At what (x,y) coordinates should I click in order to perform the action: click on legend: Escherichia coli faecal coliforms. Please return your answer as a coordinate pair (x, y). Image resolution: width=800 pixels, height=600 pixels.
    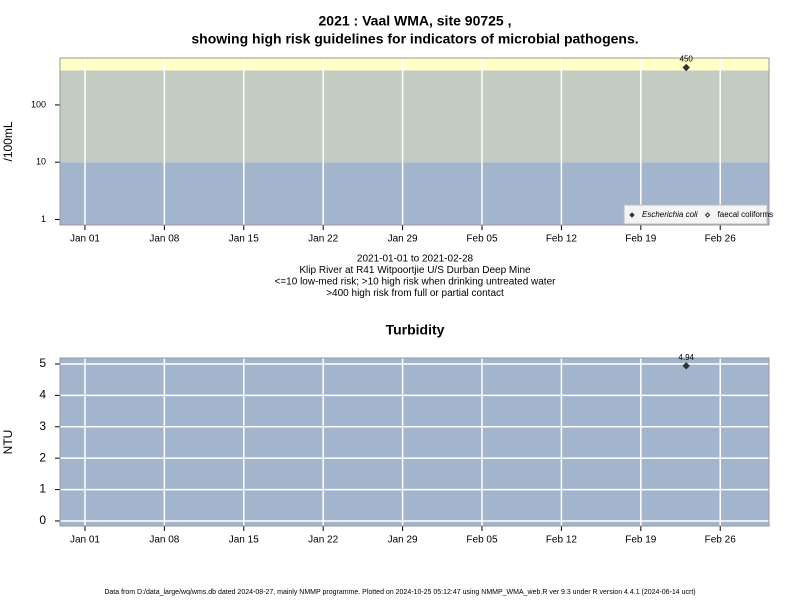
    Looking at the image, I should click on (698, 214).